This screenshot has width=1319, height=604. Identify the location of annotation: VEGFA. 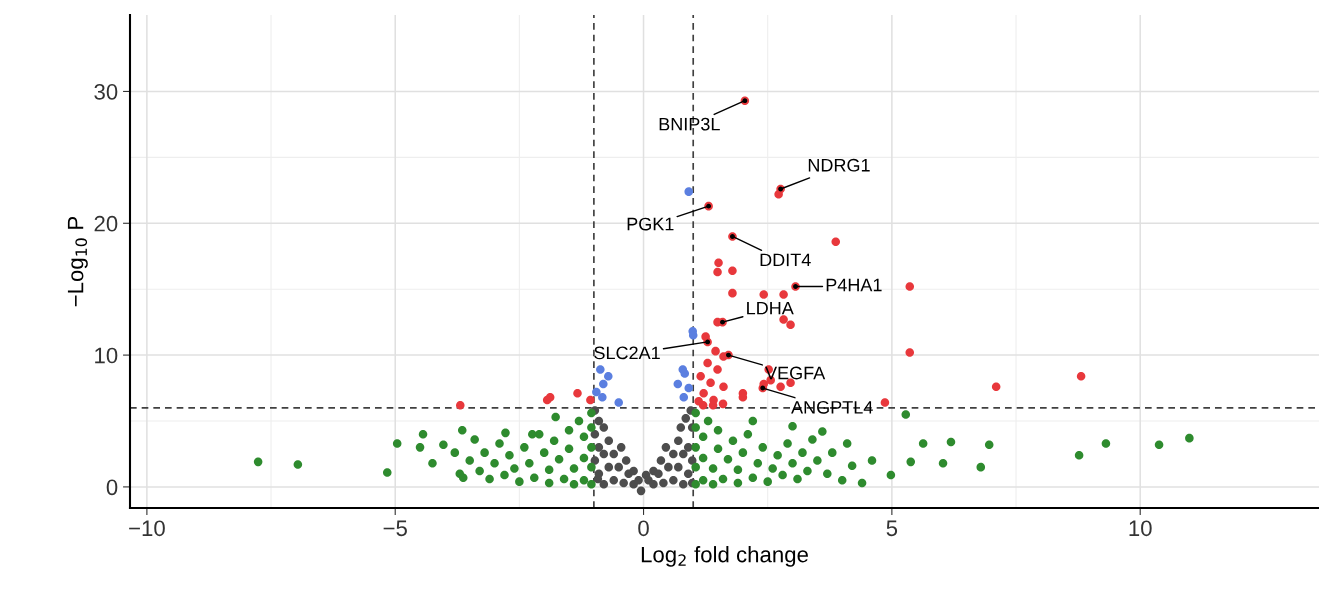
(795, 373).